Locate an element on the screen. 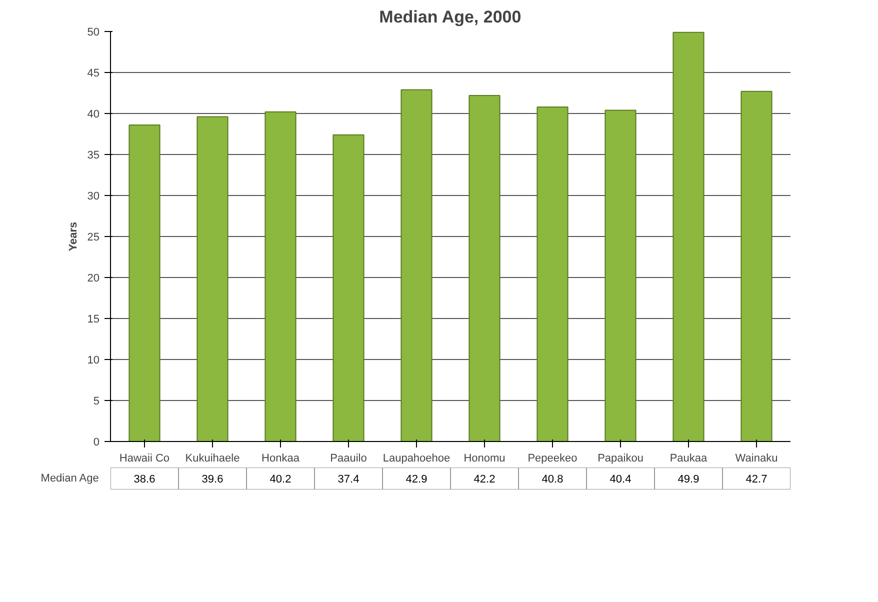 The image size is (878, 602). data-label: 40.8 is located at coordinates (553, 480).